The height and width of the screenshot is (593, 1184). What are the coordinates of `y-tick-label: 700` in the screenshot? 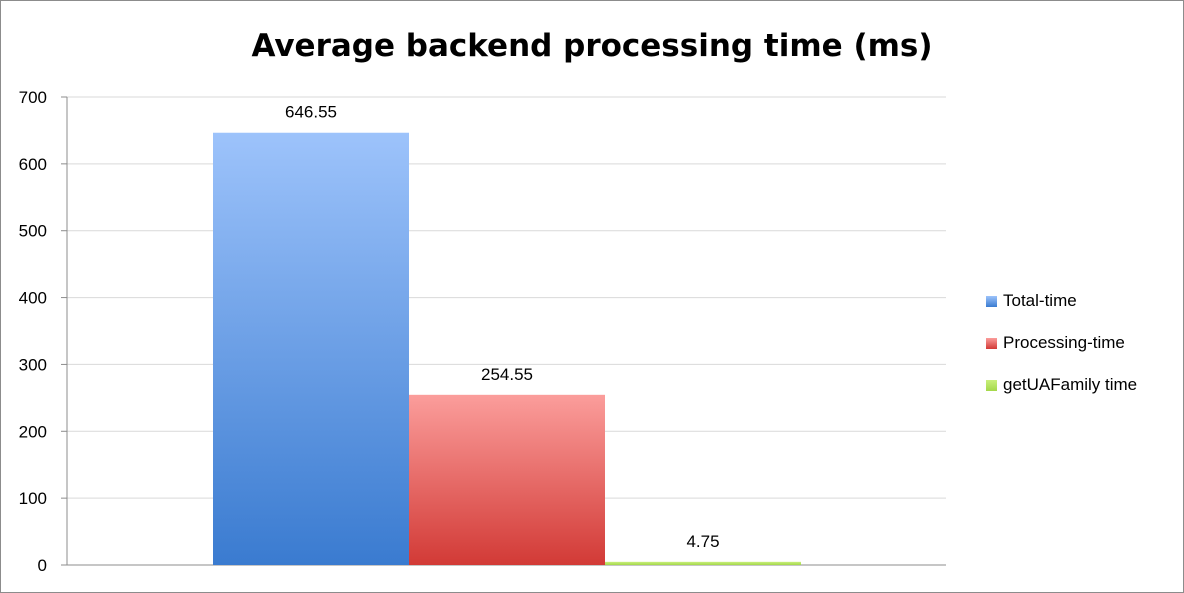 It's located at (33, 97).